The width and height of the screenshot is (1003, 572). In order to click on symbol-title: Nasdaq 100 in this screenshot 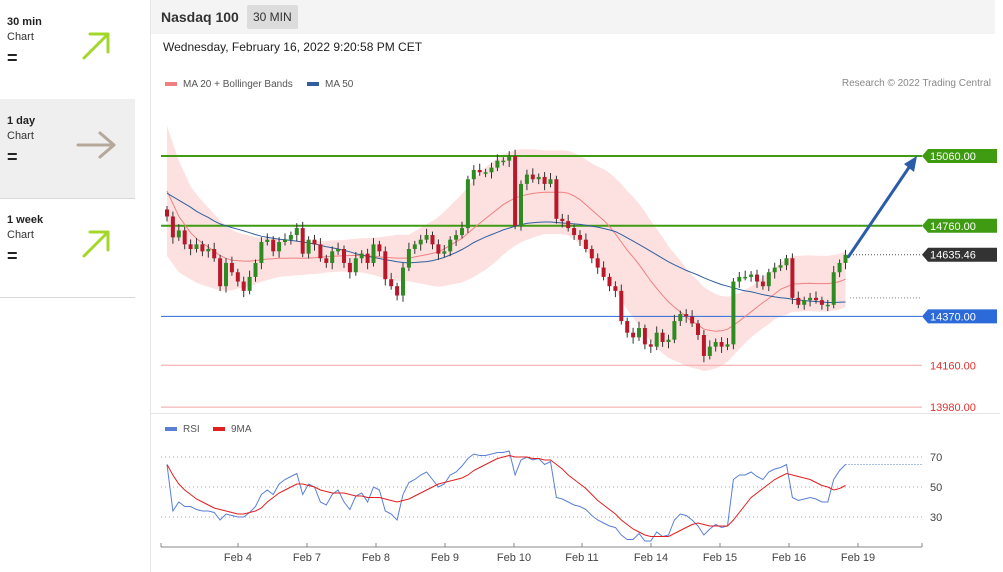, I will do `click(200, 17)`.